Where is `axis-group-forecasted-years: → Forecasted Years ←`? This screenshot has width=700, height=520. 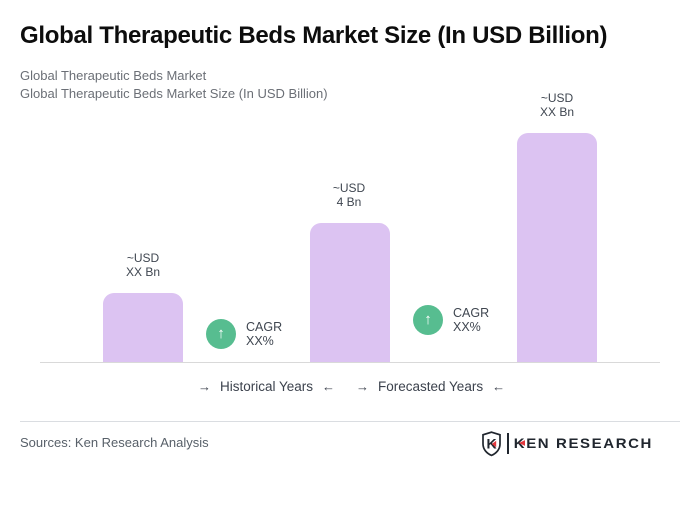 axis-group-forecasted-years: → Forecasted Years ← is located at coordinates (430, 386).